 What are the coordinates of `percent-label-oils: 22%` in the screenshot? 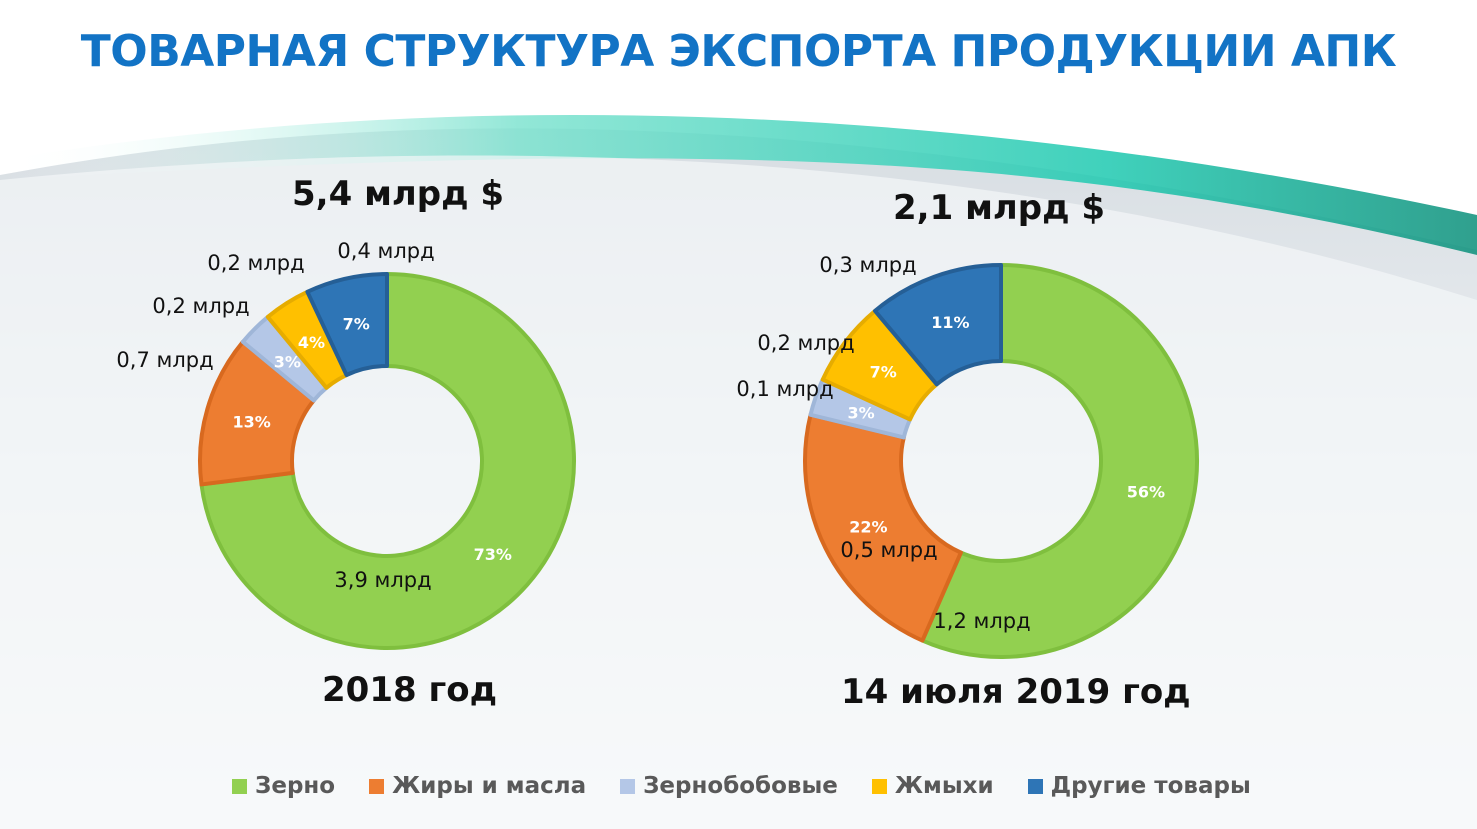 It's located at (868, 527).